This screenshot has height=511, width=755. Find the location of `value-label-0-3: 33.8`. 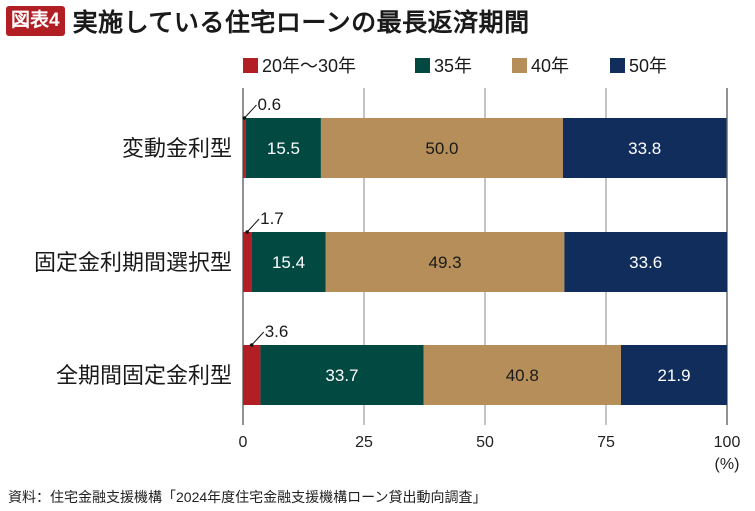

value-label-0-3: 33.8 is located at coordinates (644, 148).